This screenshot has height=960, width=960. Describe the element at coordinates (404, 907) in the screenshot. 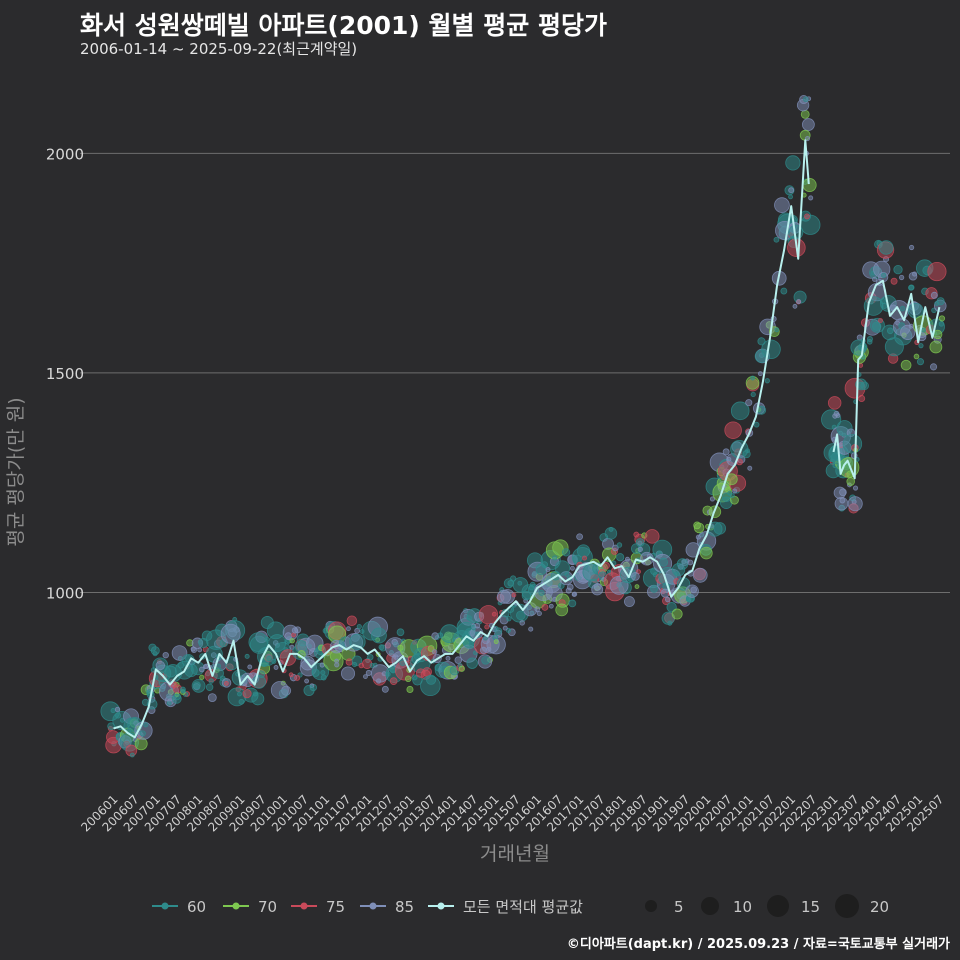

I see `legend-label-4: 85` at that location.